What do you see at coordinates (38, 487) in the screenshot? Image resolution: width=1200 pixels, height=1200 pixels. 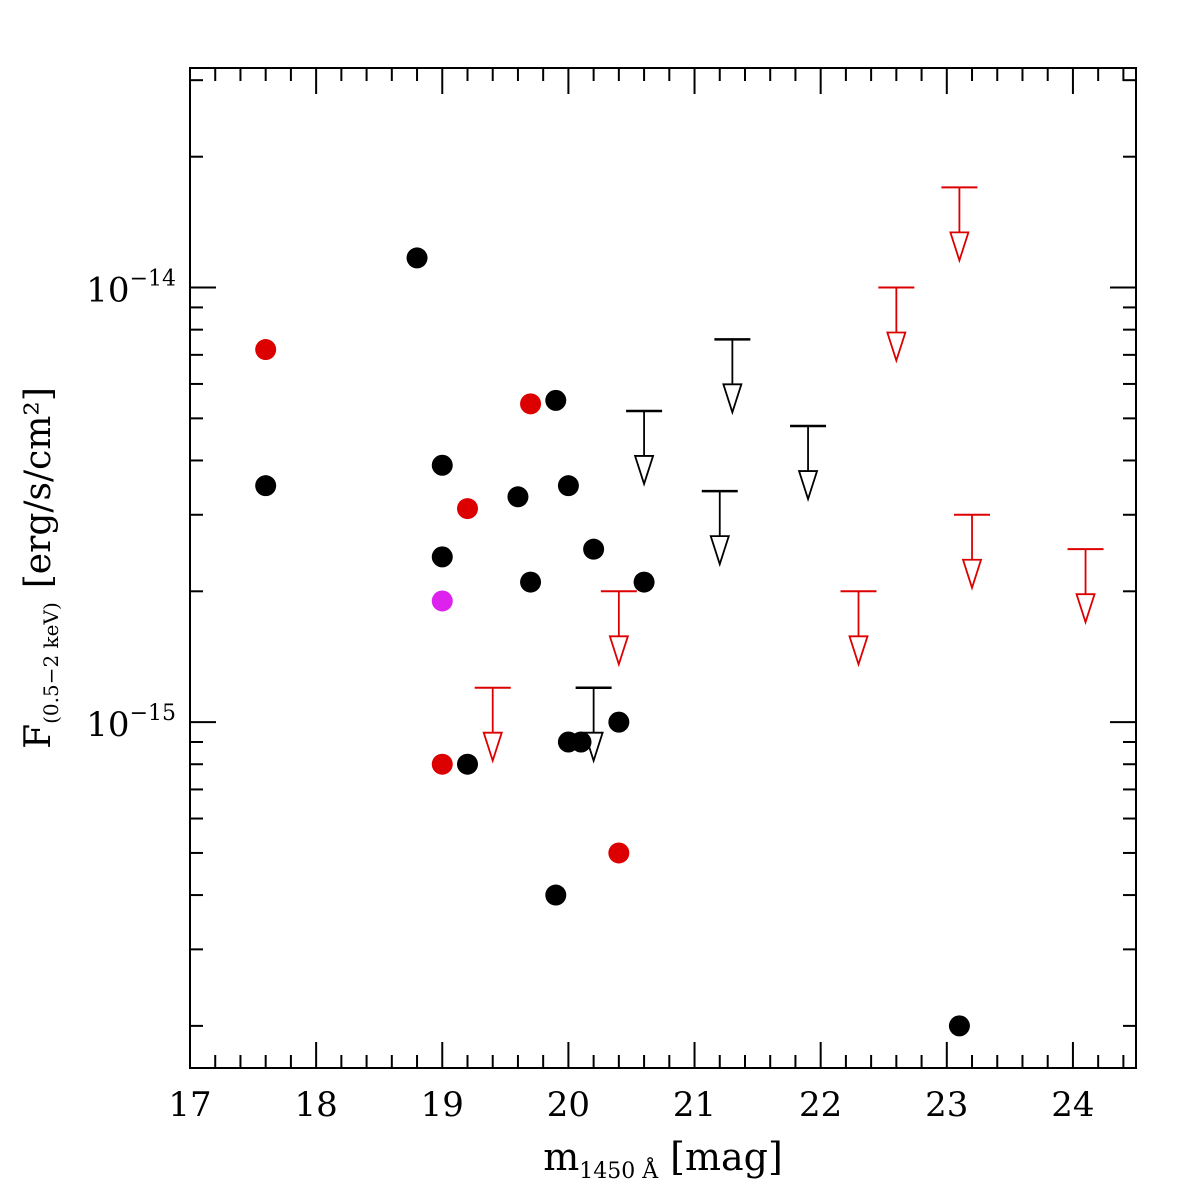 I see `y-axis-label-unit: [erg/s/cm²]` at bounding box center [38, 487].